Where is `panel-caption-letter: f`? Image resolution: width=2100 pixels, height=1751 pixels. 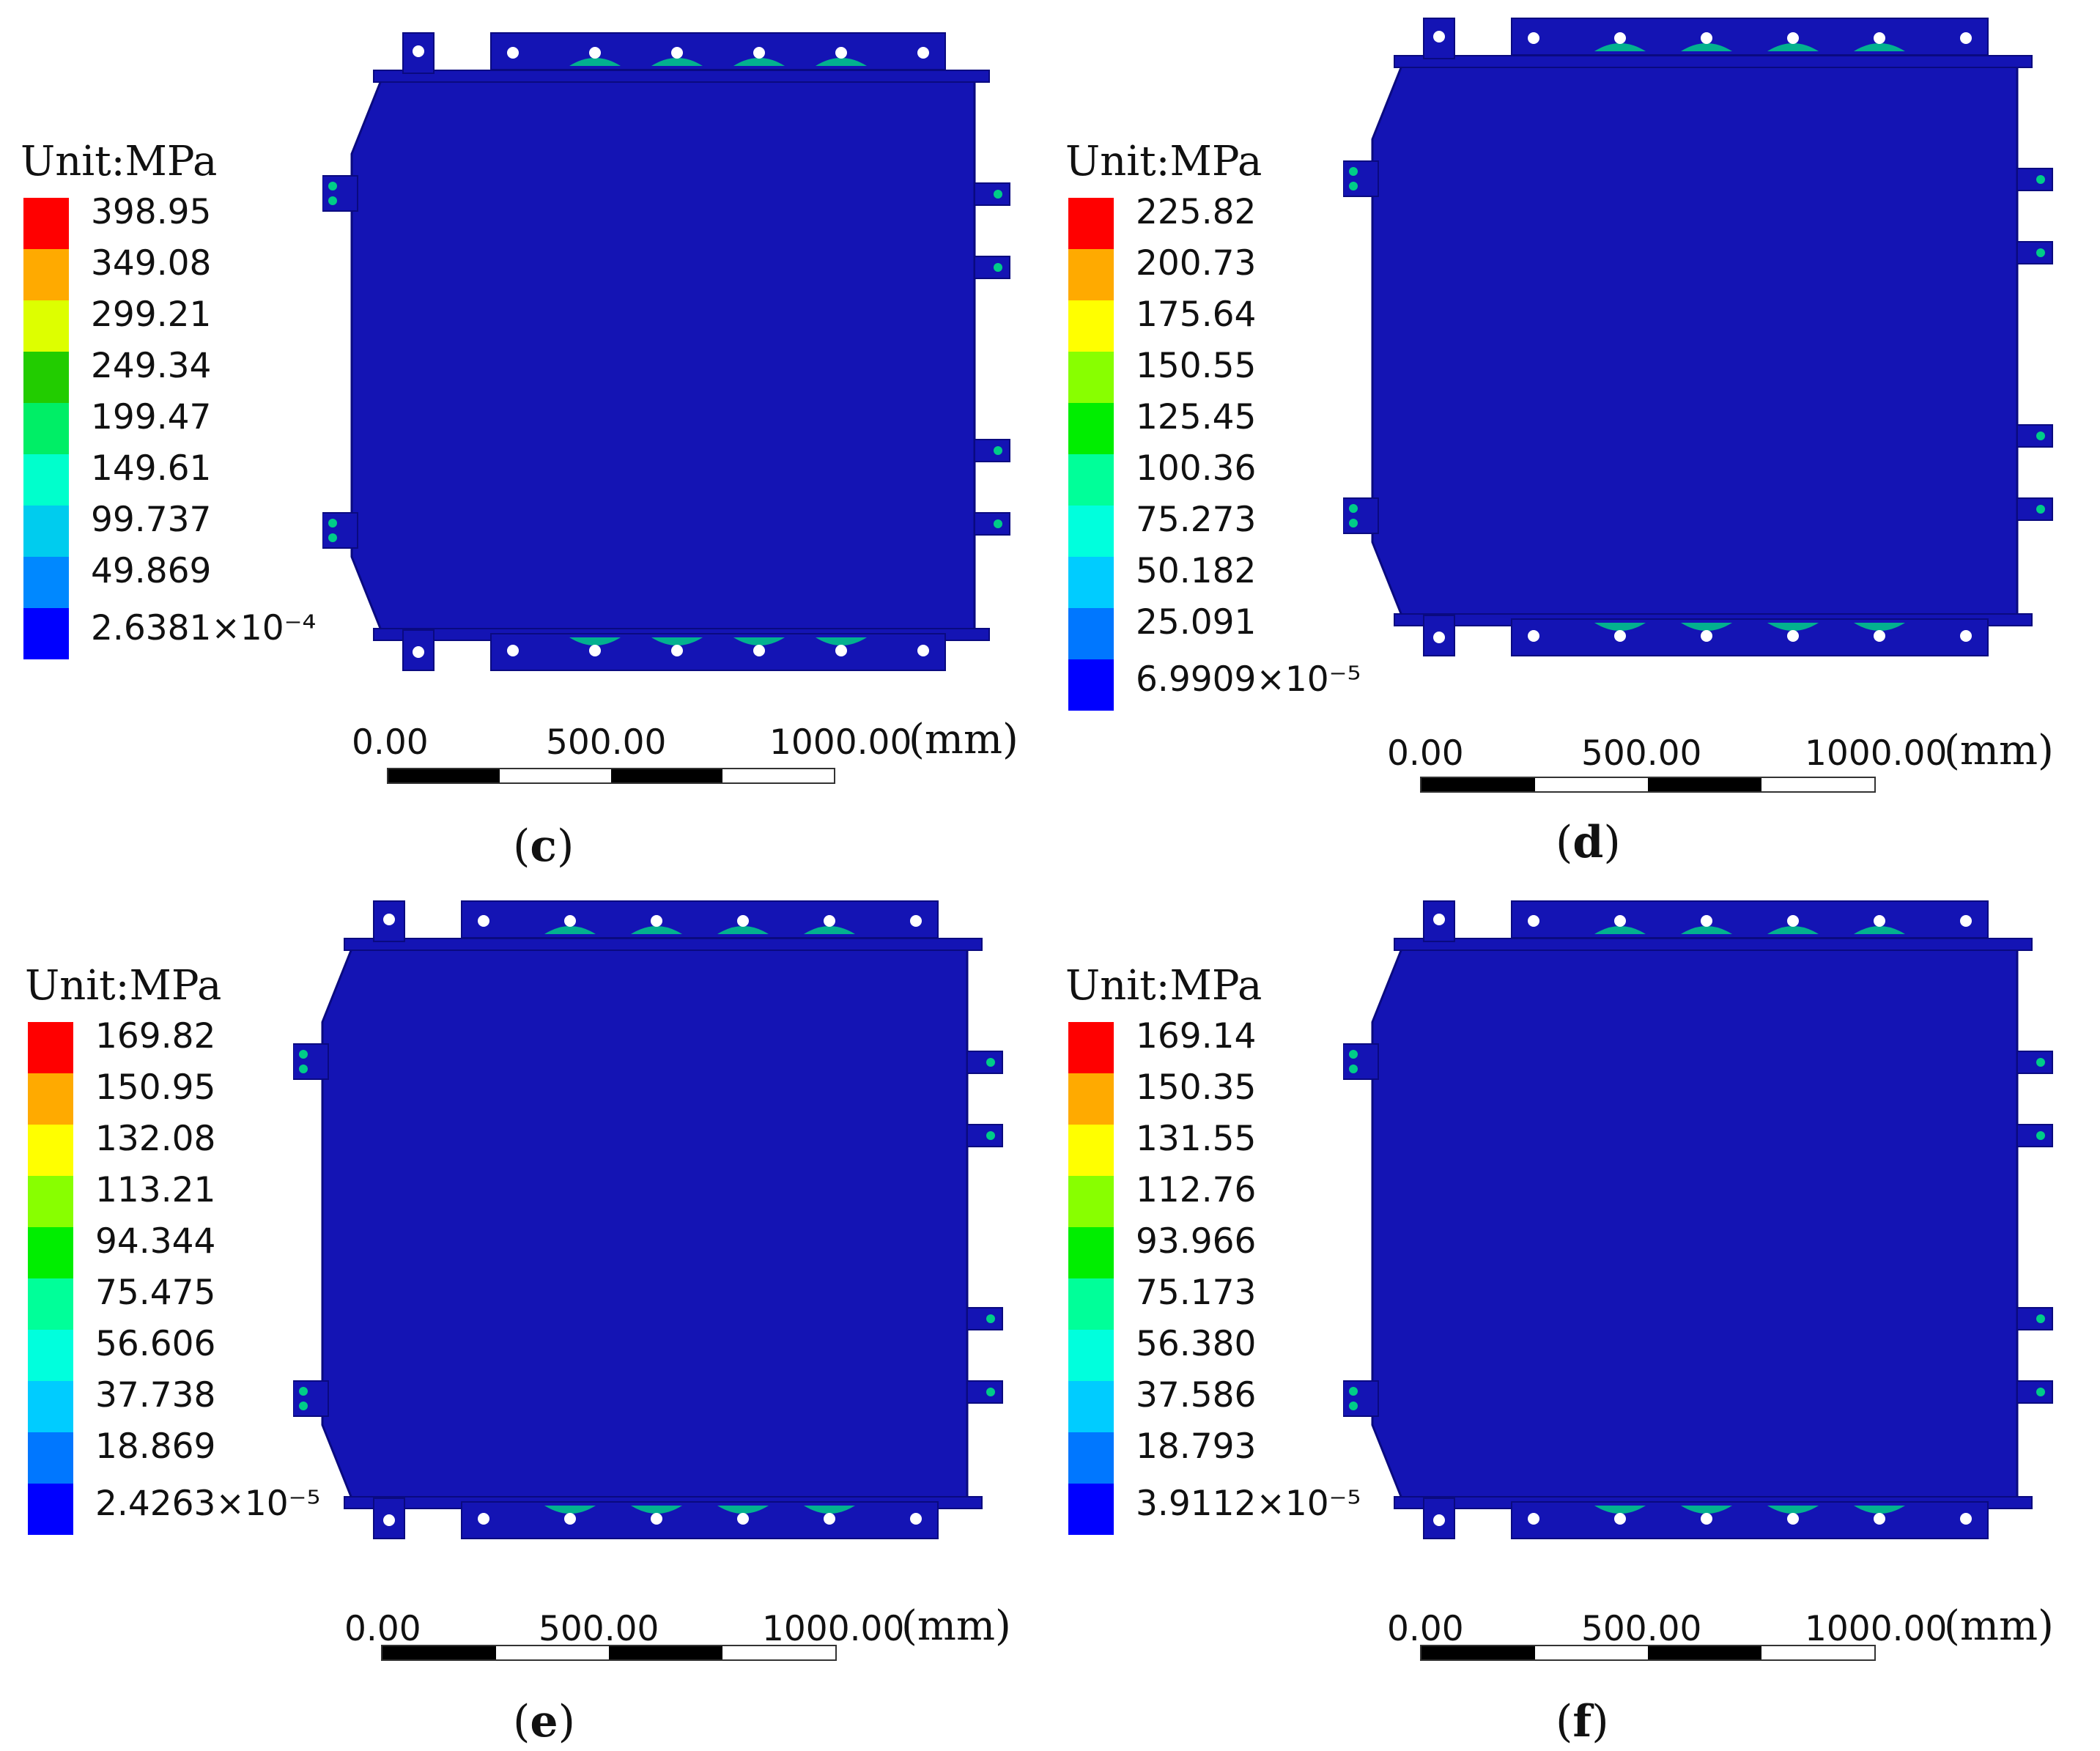
panel-caption-letter: f is located at coordinates (1582, 1722).